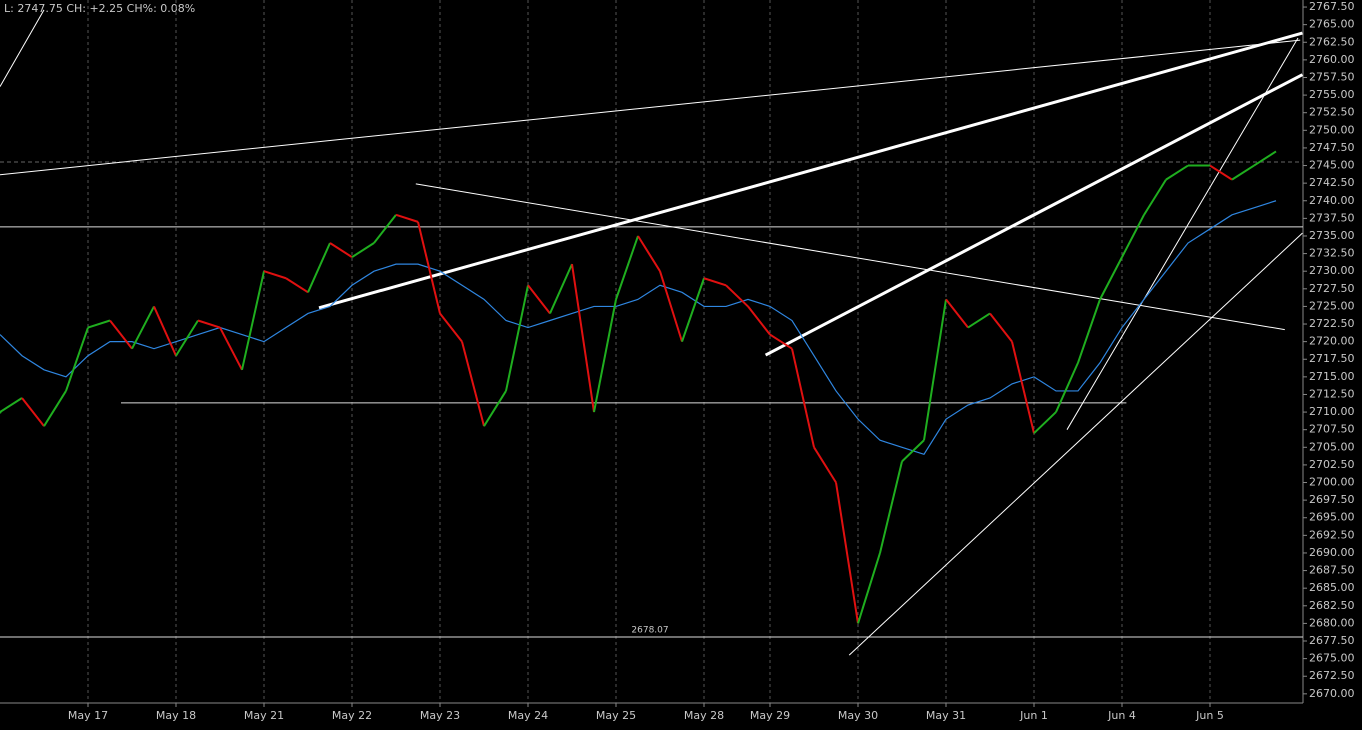  Describe the element at coordinates (1332, 305) in the screenshot. I see `y-tick-label: 2725.00` at that location.